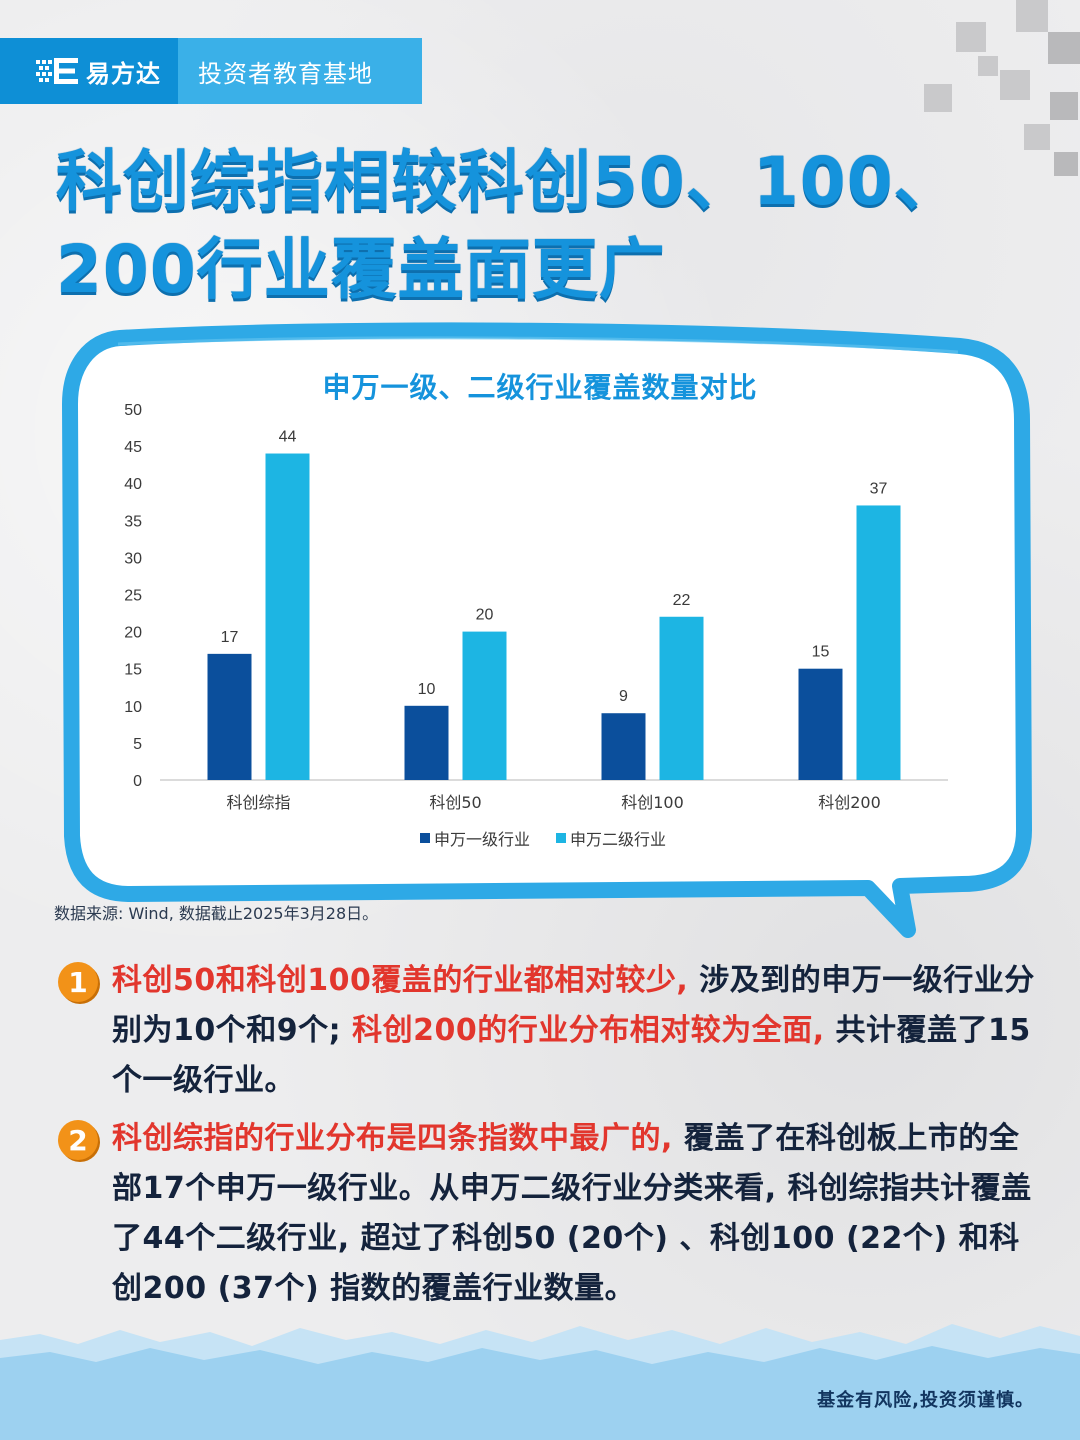 The image size is (1080, 1440). I want to click on y-tick-label: 5, so click(137, 744).